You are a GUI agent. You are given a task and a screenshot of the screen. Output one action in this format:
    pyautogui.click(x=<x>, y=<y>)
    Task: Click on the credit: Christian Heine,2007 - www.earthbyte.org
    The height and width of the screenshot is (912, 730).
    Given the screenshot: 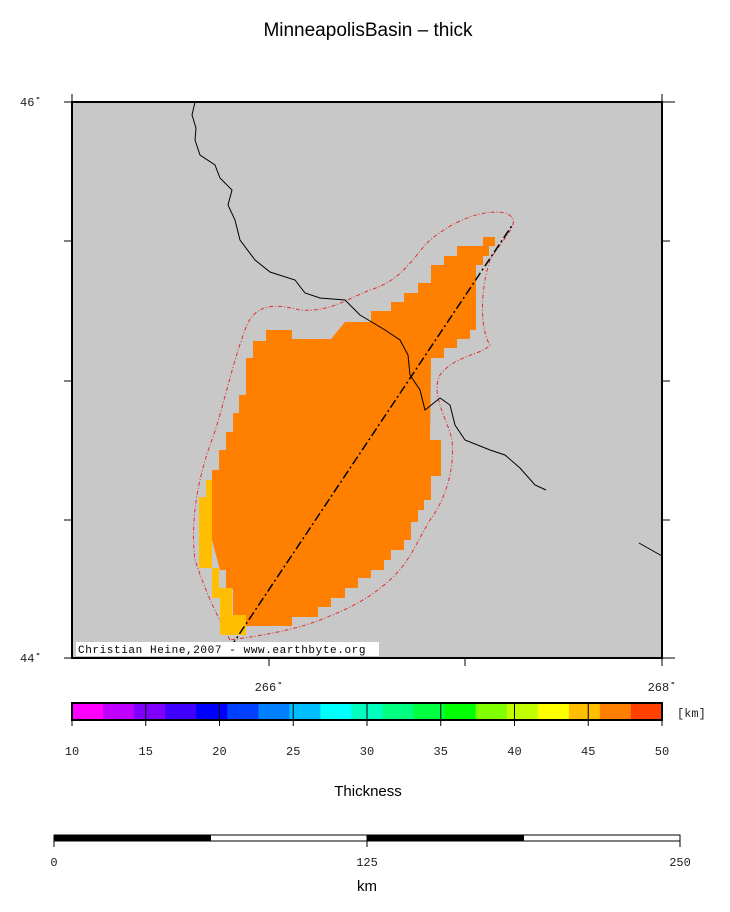 What is the action you would take?
    pyautogui.click(x=222, y=651)
    